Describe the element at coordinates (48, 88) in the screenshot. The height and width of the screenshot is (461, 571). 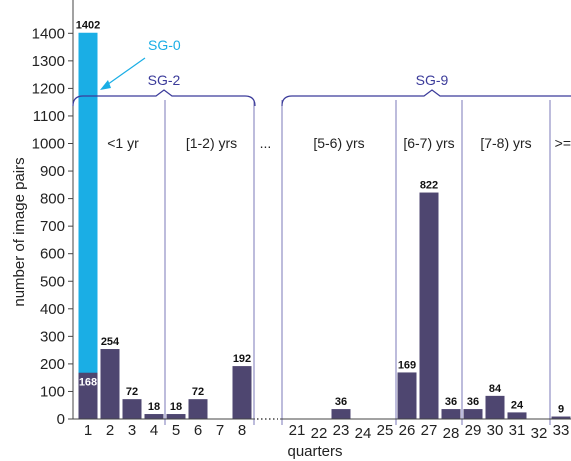
I see `y-tick-label: 1200` at that location.